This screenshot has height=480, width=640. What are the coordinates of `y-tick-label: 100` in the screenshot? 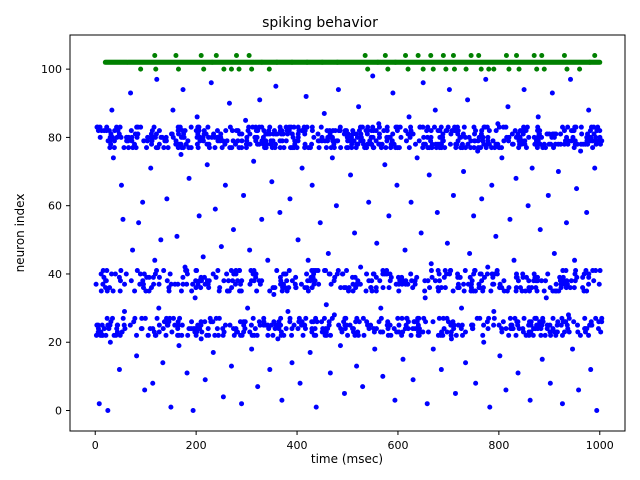 It's located at (51, 69).